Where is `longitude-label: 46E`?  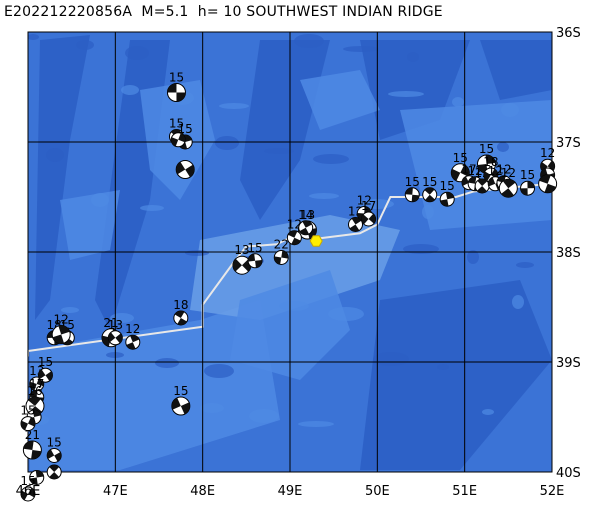
longitude-label: 46E is located at coordinates (28, 491).